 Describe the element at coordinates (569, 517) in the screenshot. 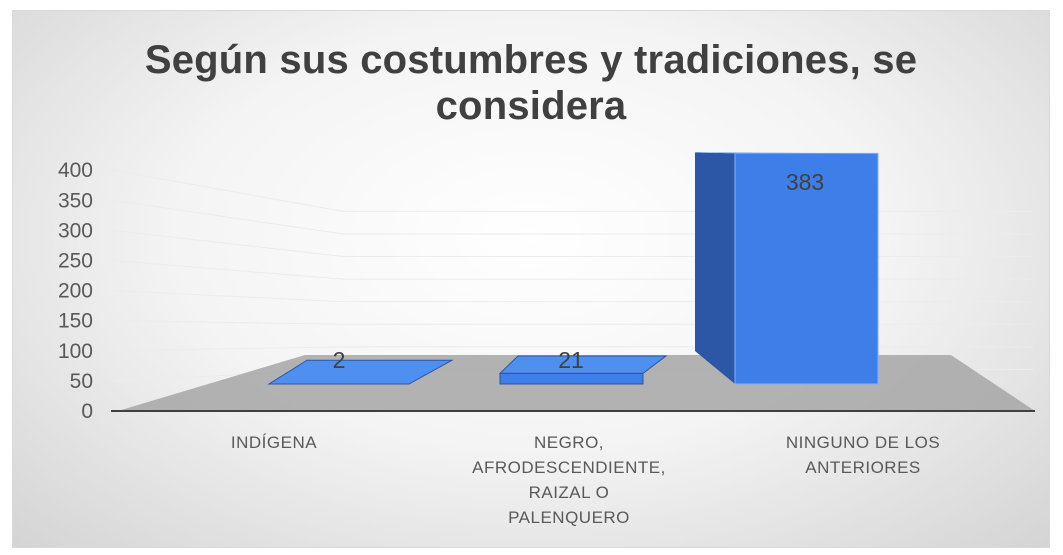

I see `x-category-label: PALENQUERO` at that location.